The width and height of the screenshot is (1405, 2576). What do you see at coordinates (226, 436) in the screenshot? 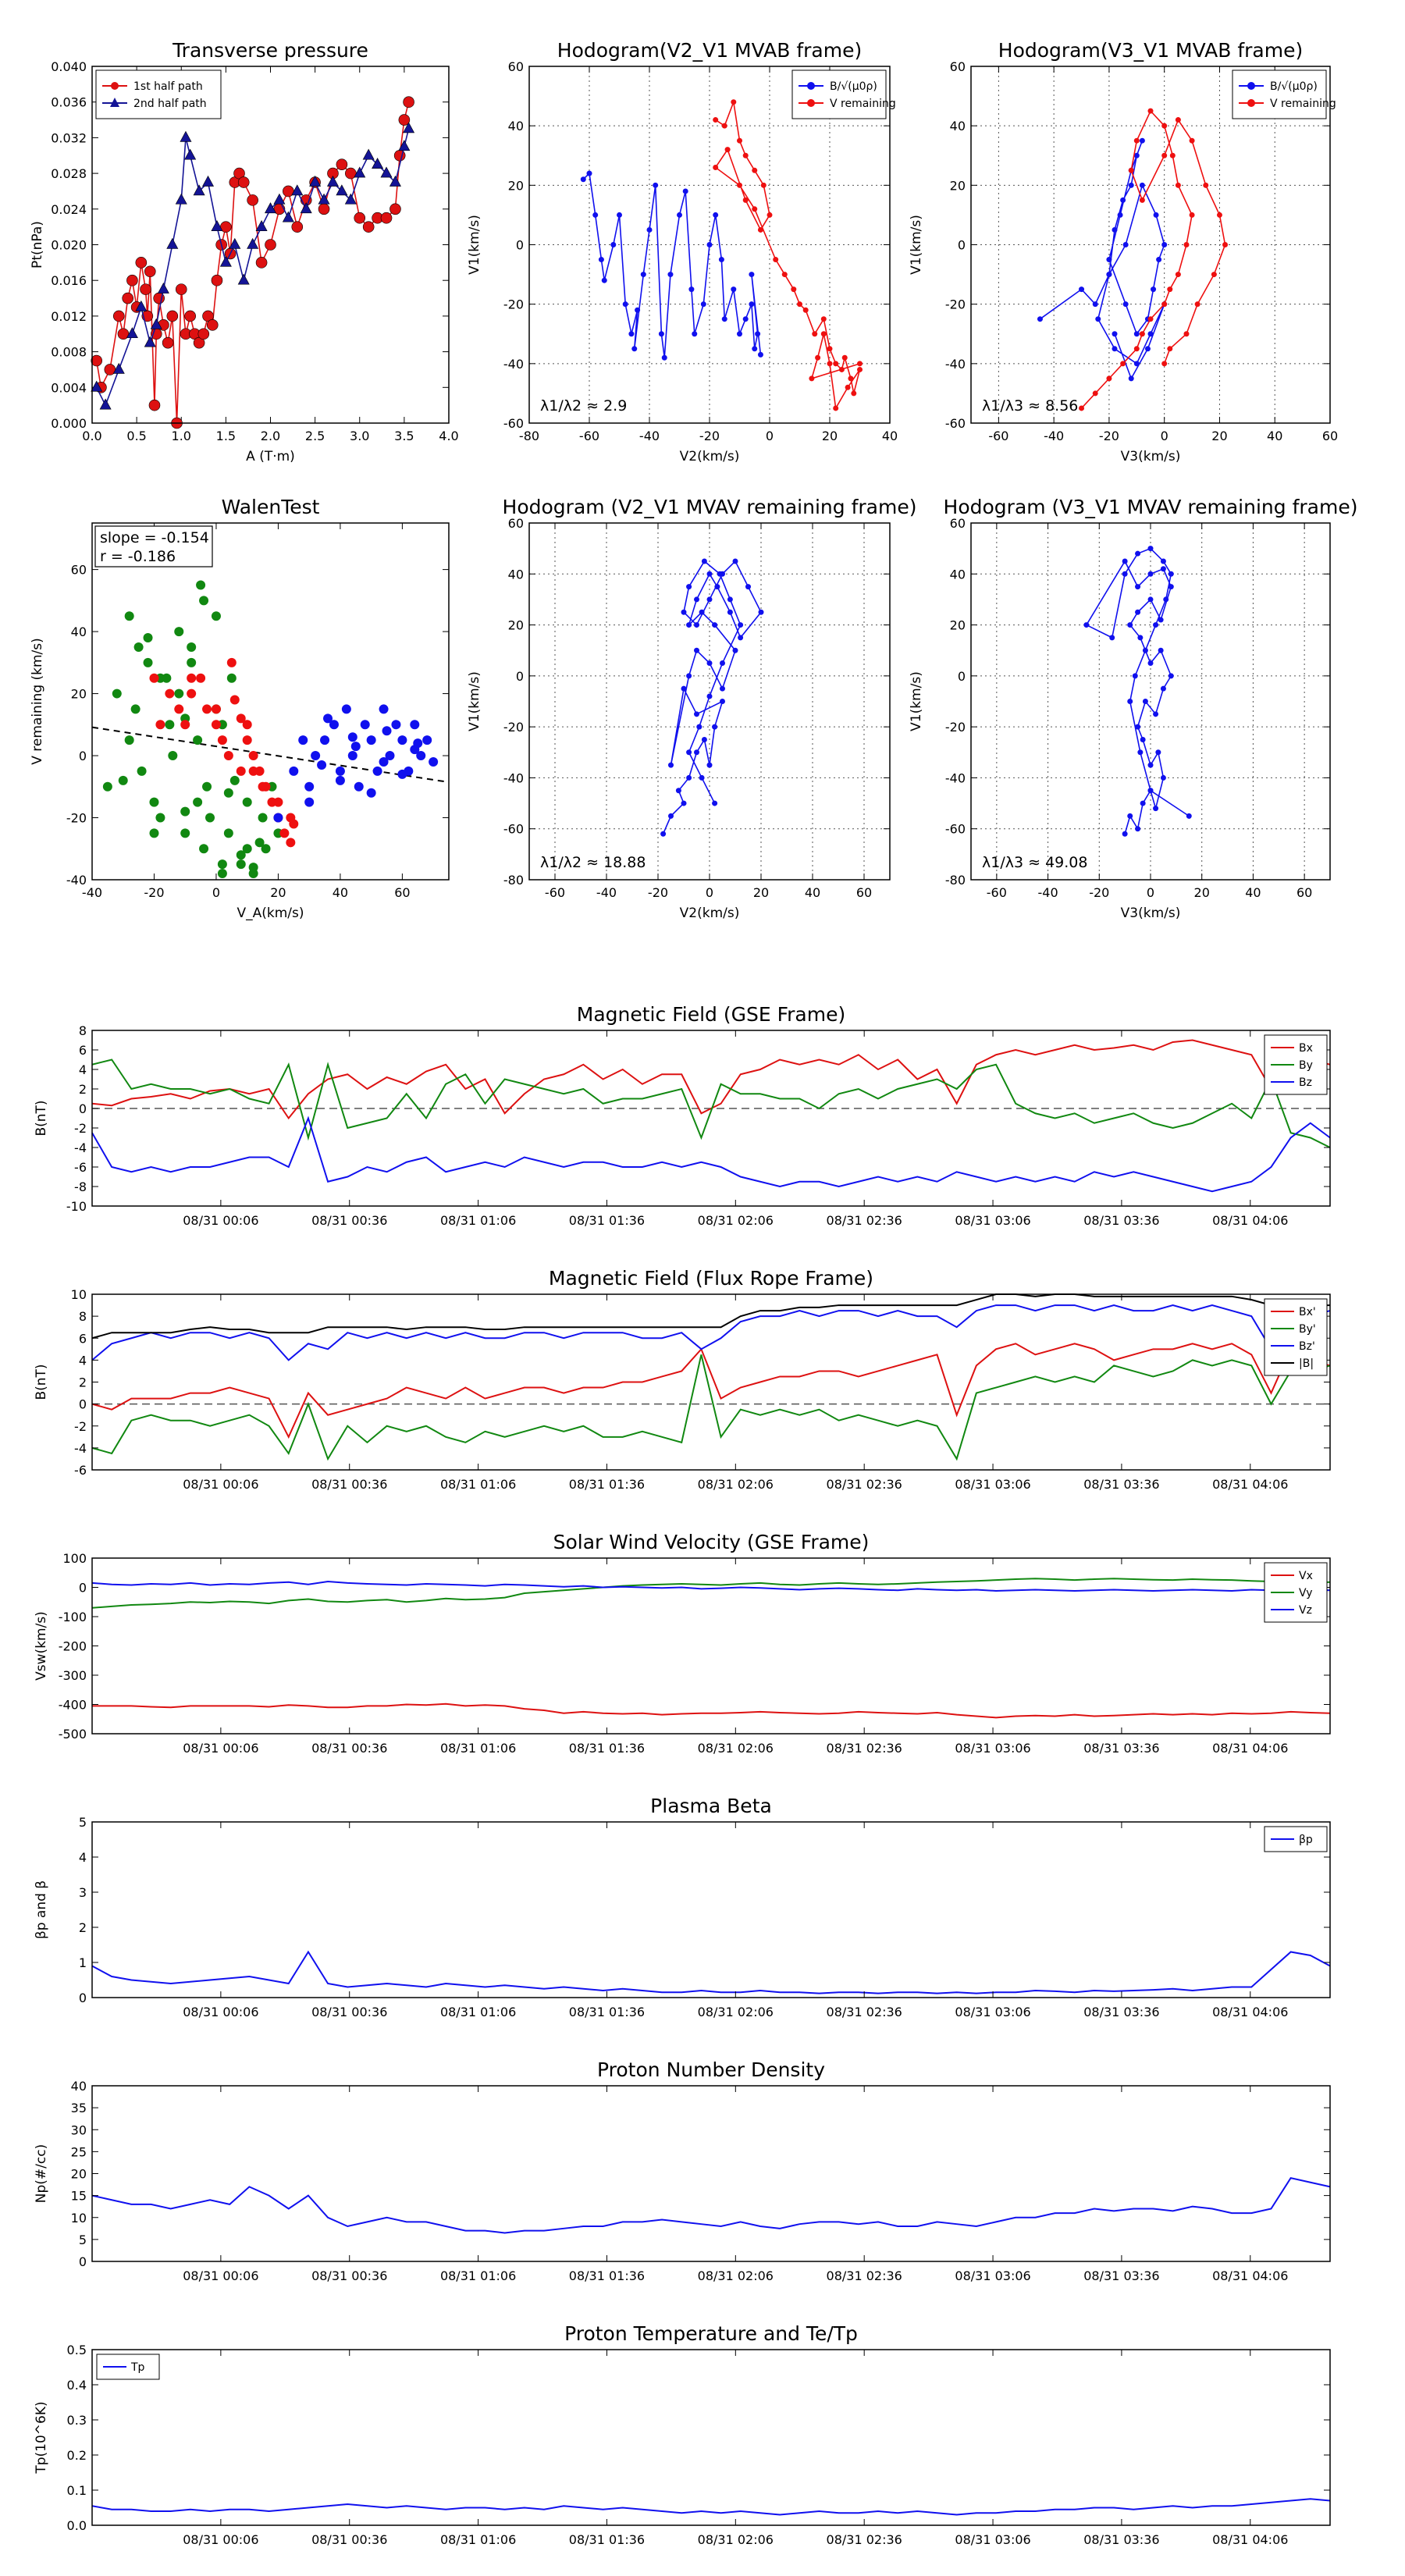
I see `x-tick-label: 1.5` at bounding box center [226, 436].